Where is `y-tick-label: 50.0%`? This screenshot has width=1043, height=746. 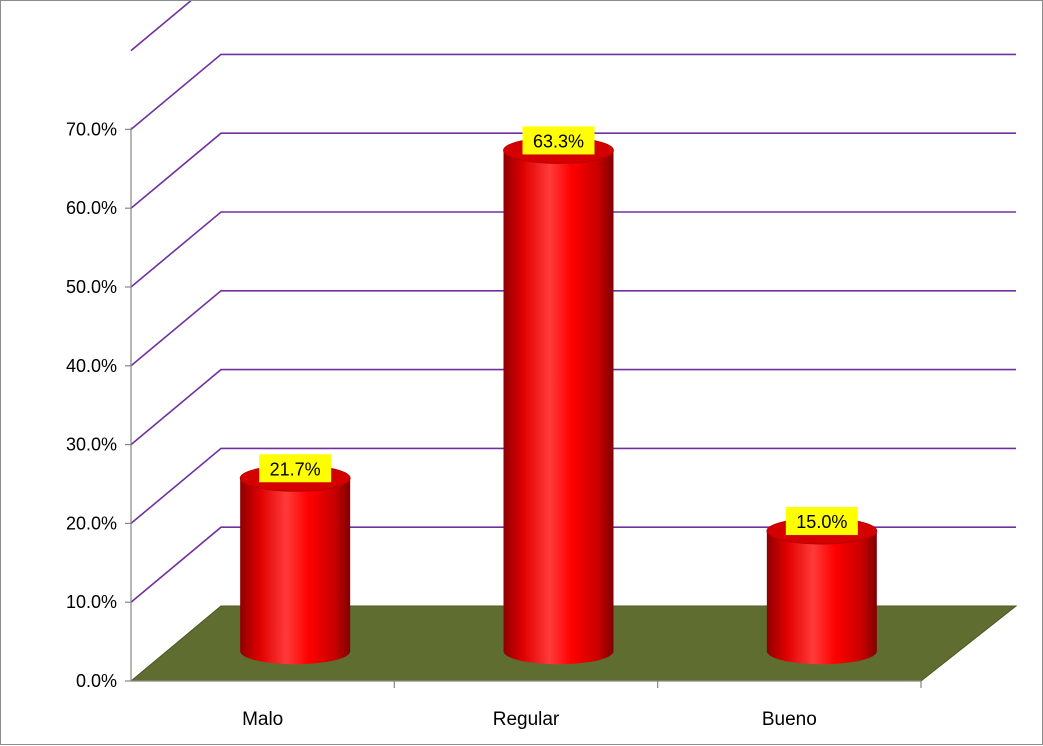
y-tick-label: 50.0% is located at coordinates (91, 287).